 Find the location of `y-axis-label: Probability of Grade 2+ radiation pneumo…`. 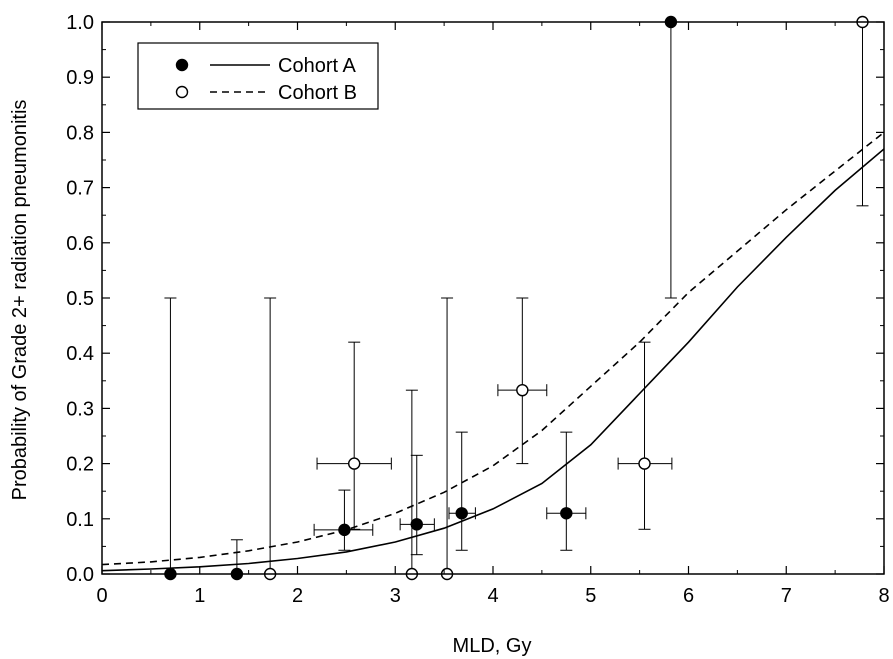

y-axis-label: Probability of Grade 2+ radiation pneumo… is located at coordinates (20, 300).